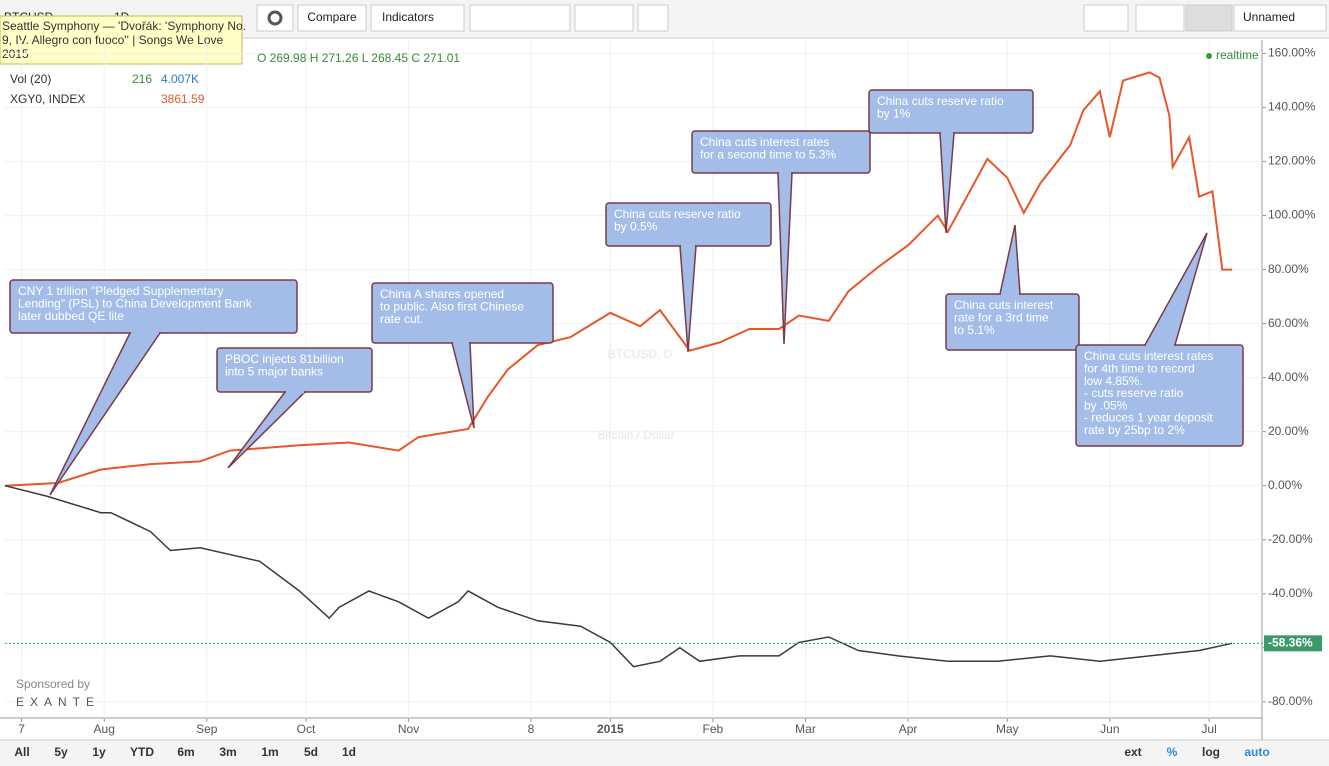 The width and height of the screenshot is (1329, 766). What do you see at coordinates (1211, 752) in the screenshot?
I see `scale-option: log` at bounding box center [1211, 752].